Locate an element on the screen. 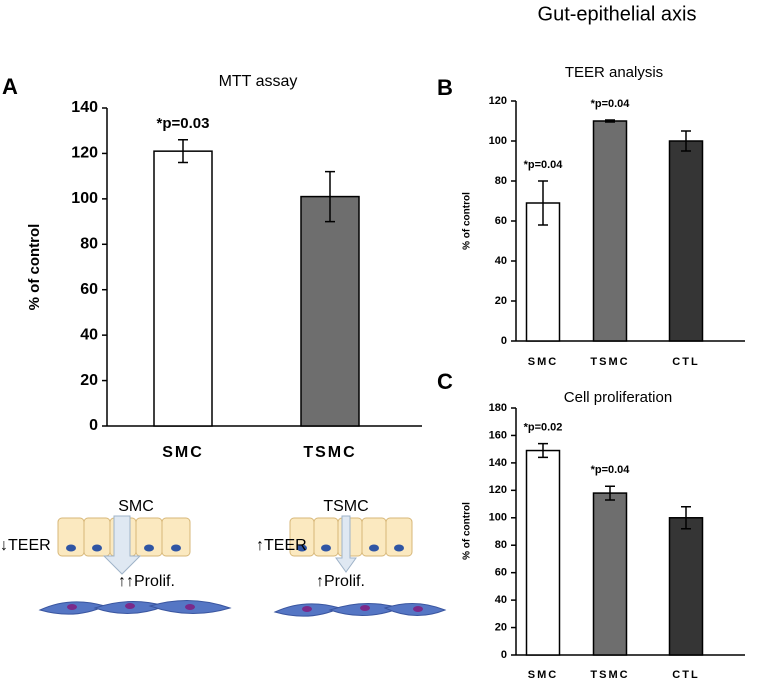 This screenshot has height=683, width=767. diagram-left: SMC ↓TEER ↑↑Prolif. is located at coordinates (116, 556).